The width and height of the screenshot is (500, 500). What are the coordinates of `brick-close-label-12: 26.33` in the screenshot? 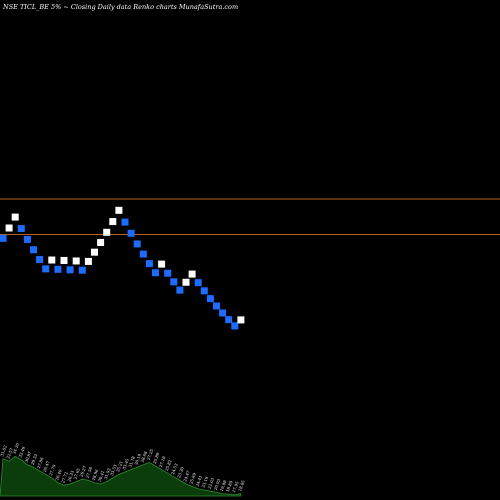 It's located at (70, 475).